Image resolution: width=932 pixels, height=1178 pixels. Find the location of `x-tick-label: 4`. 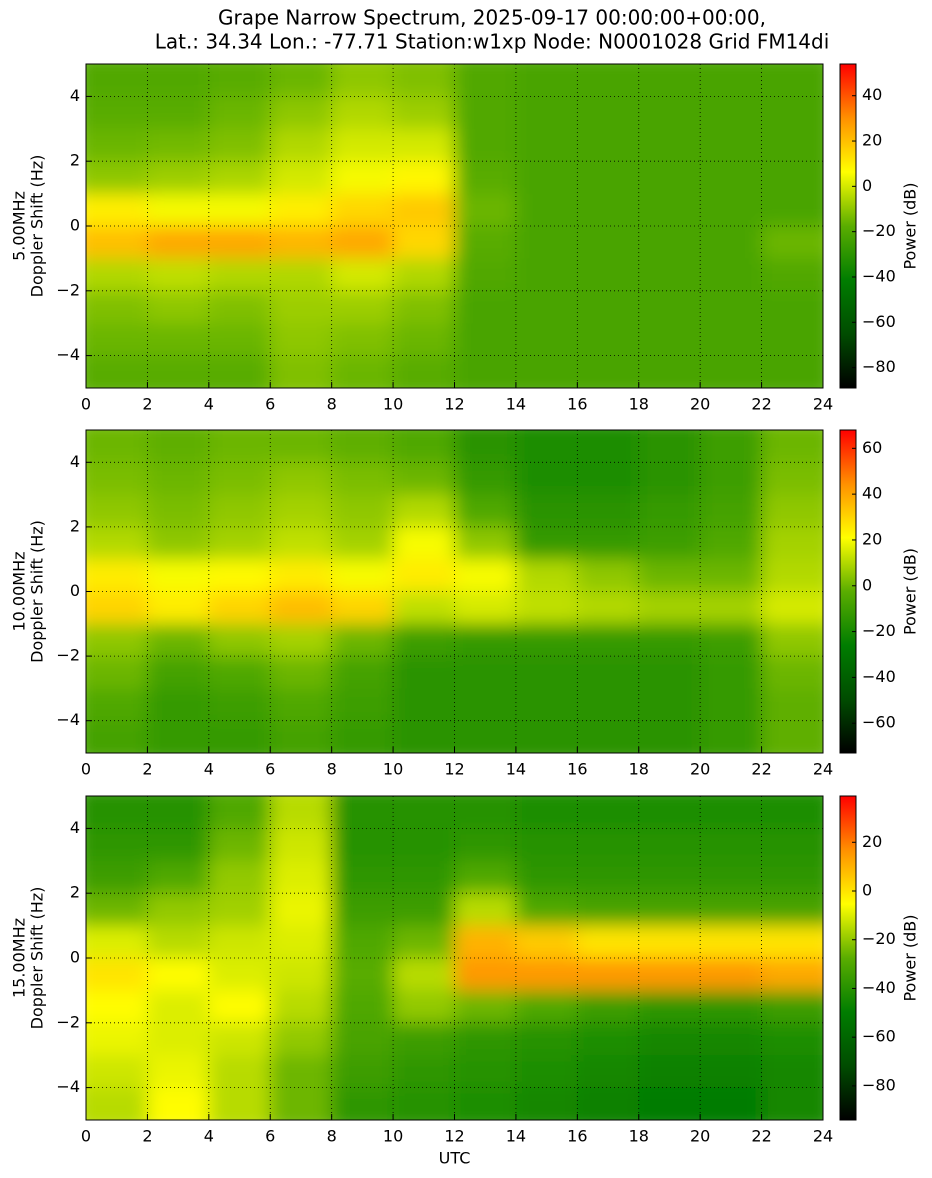

x-tick-label: 4 is located at coordinates (209, 769).